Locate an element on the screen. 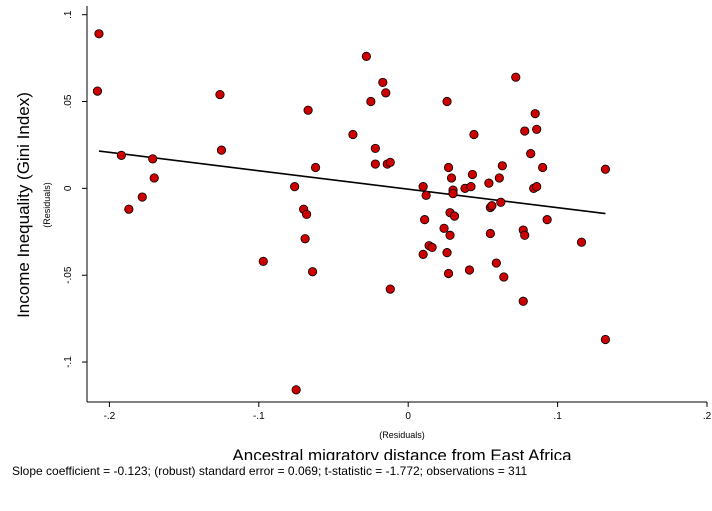  y-axis-note: (Residuals) is located at coordinates (47, 205).